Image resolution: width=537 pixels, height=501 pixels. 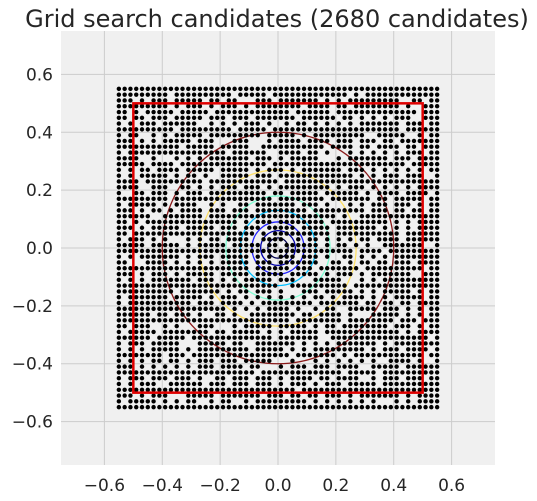 What do you see at coordinates (39, 133) in the screenshot?
I see `y-tick-label: 0.4` at bounding box center [39, 133].